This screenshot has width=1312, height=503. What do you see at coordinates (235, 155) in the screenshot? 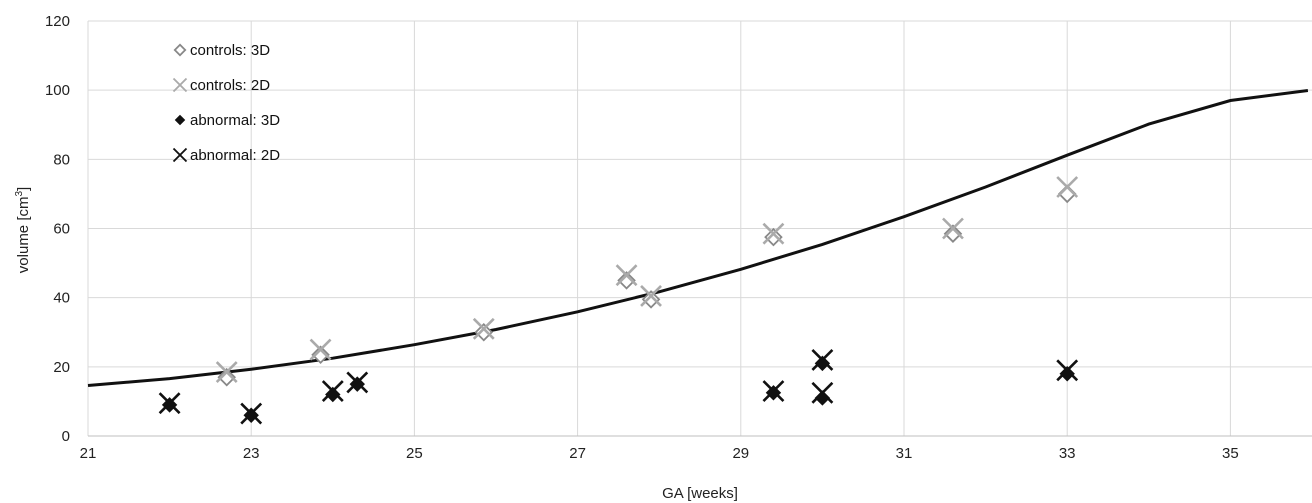
I see `legend-label: abnormal: 2D` at bounding box center [235, 155].